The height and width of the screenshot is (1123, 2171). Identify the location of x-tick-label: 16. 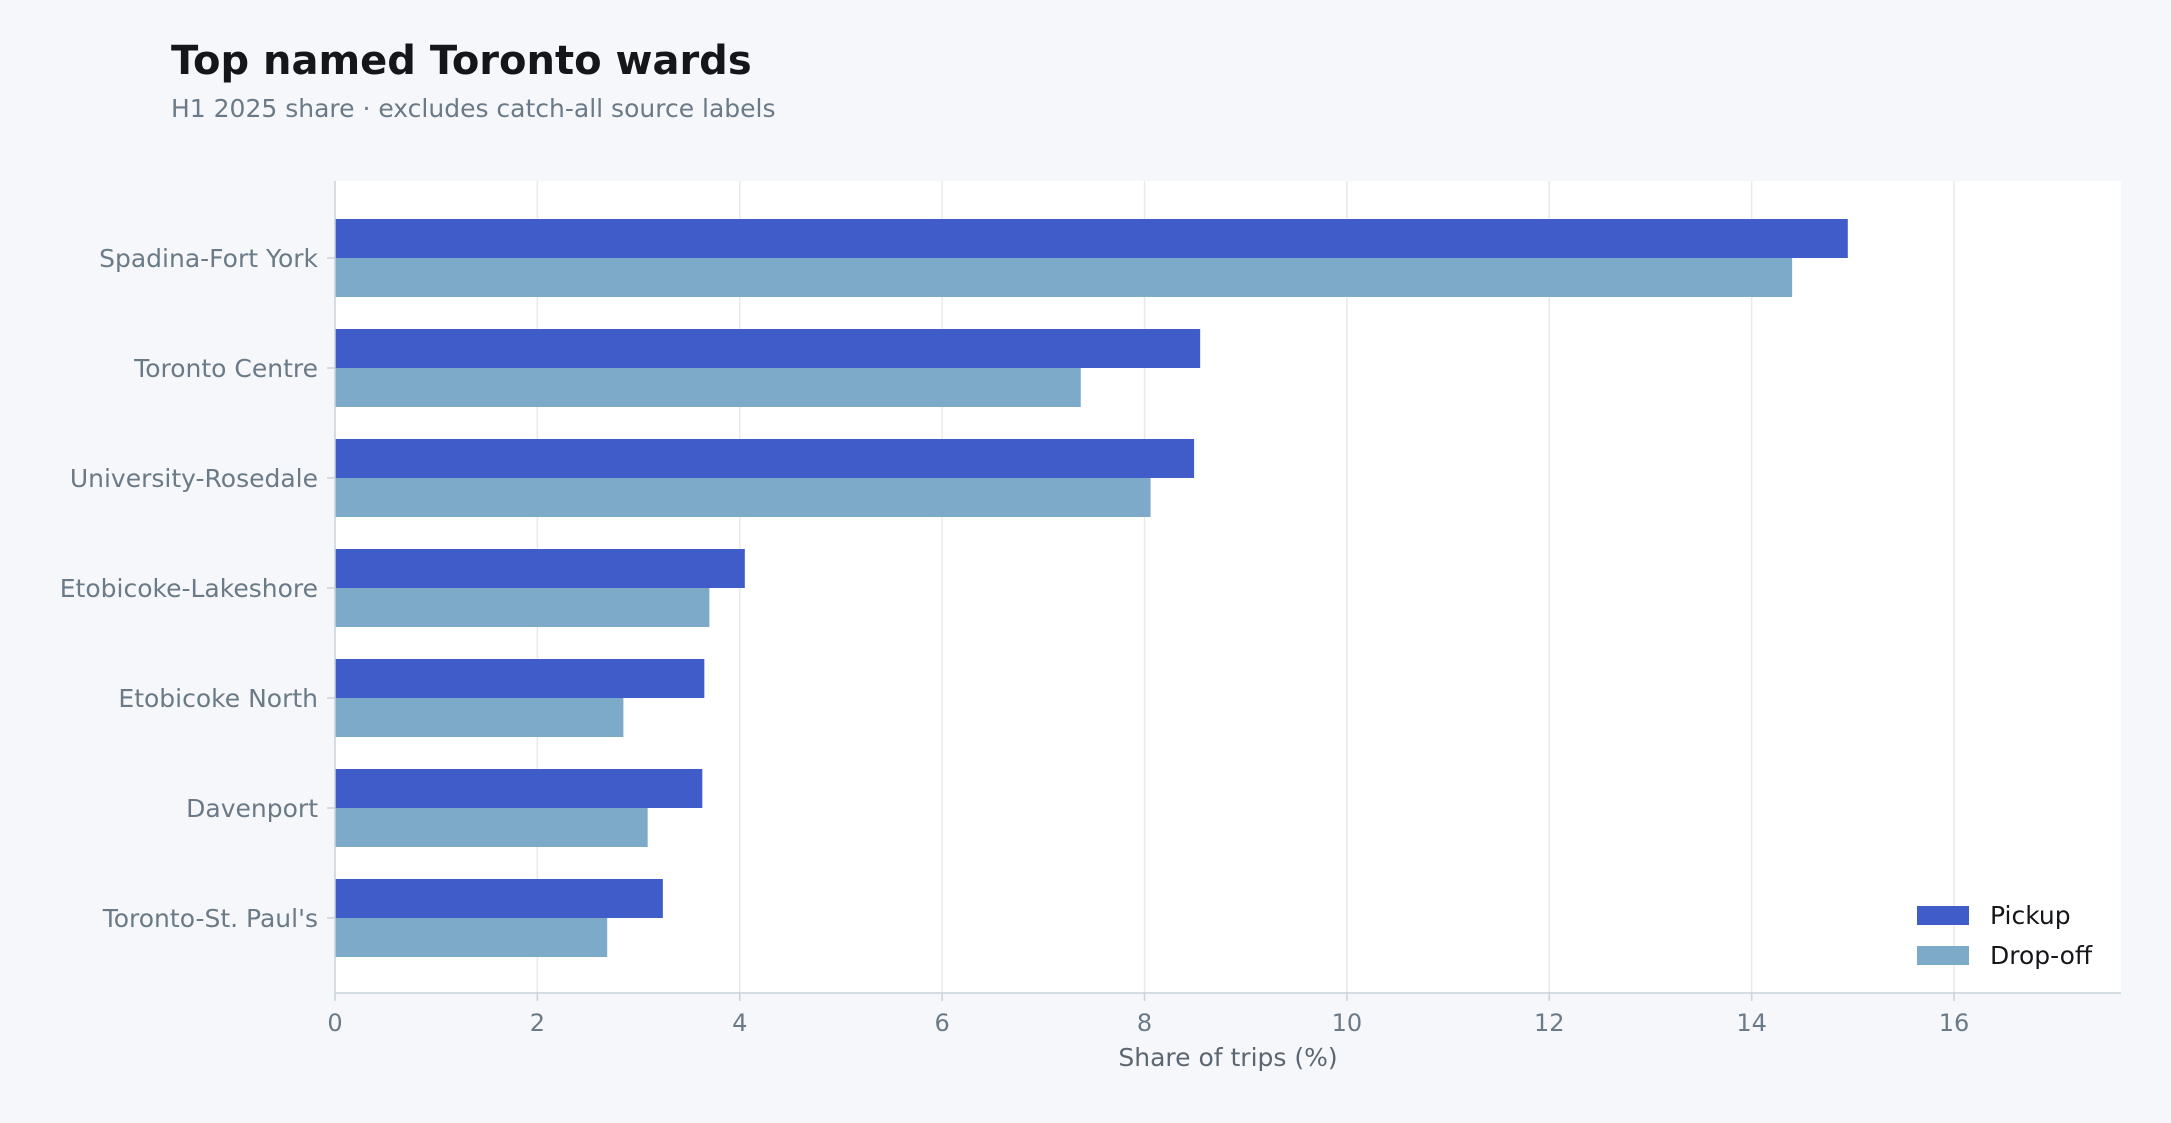
(1954, 1023).